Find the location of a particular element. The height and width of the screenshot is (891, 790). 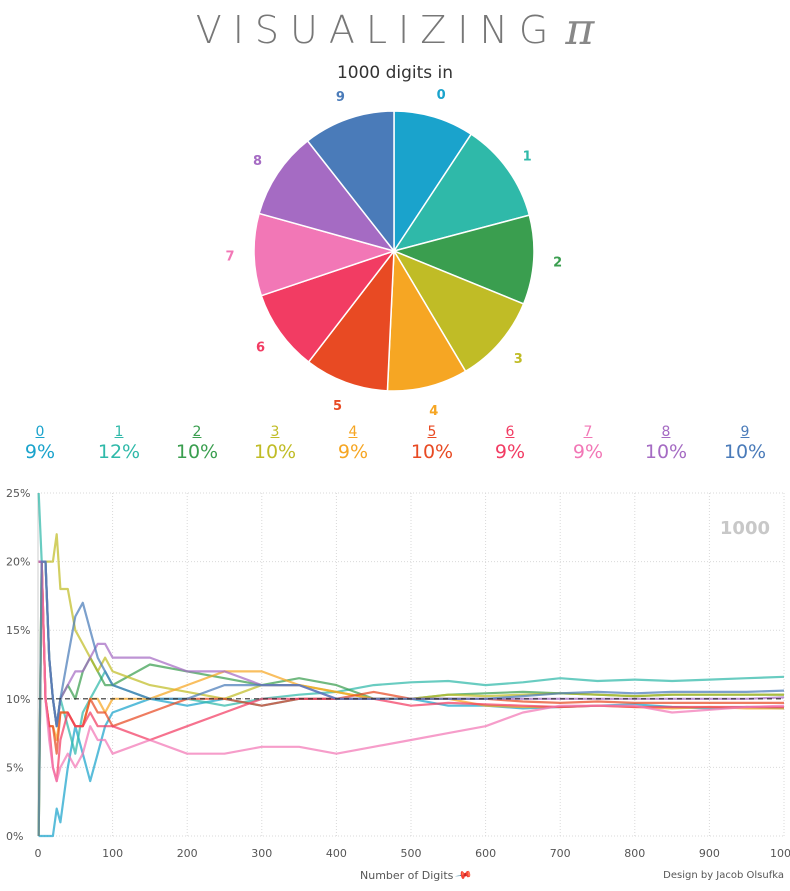

pie-label-3: 3 is located at coordinates (518, 359).